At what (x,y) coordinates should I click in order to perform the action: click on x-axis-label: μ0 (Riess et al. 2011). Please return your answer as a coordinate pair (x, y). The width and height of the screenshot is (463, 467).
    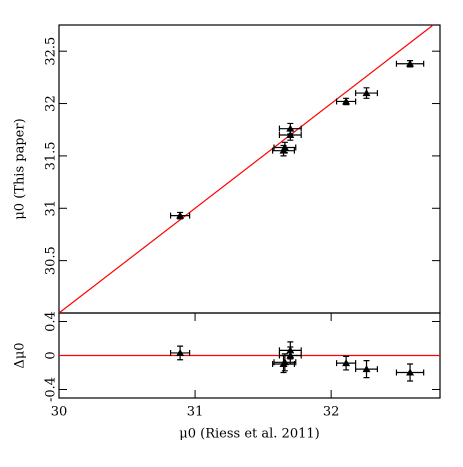
    Looking at the image, I should click on (249, 434).